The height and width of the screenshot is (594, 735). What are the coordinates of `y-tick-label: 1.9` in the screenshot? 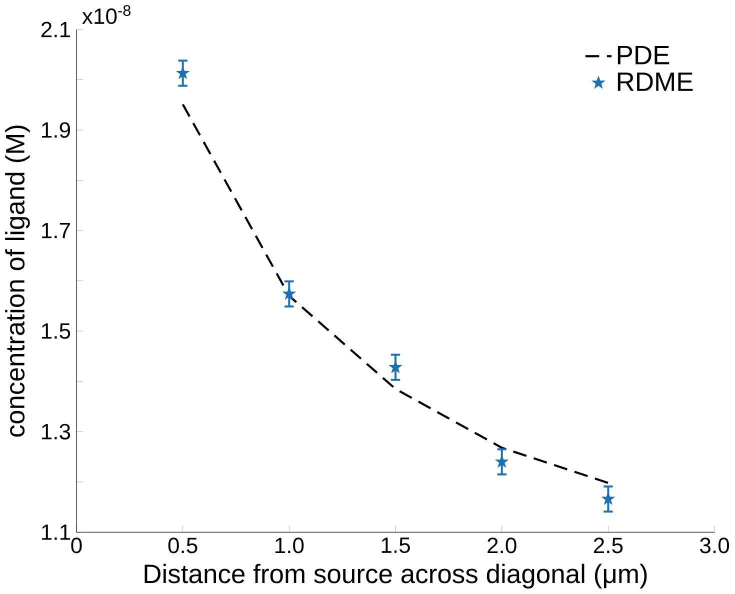 It's located at (56, 130).